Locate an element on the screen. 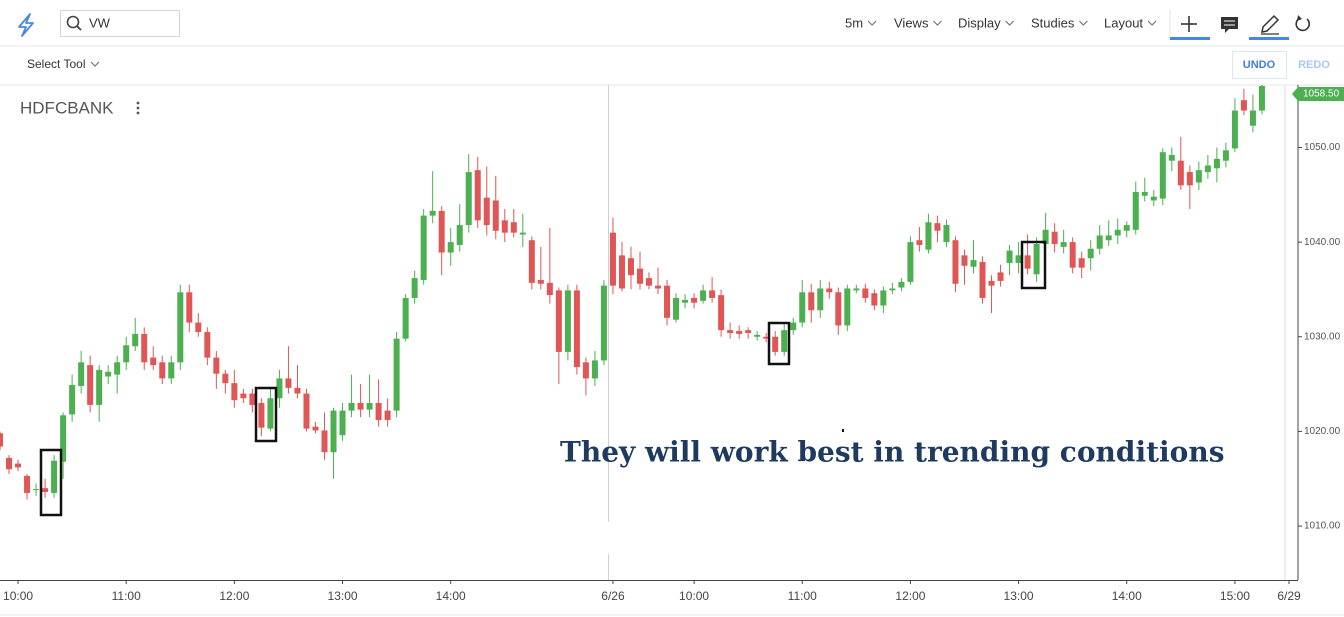 The image size is (1344, 617). undo-label: UNDO is located at coordinates (1259, 65).